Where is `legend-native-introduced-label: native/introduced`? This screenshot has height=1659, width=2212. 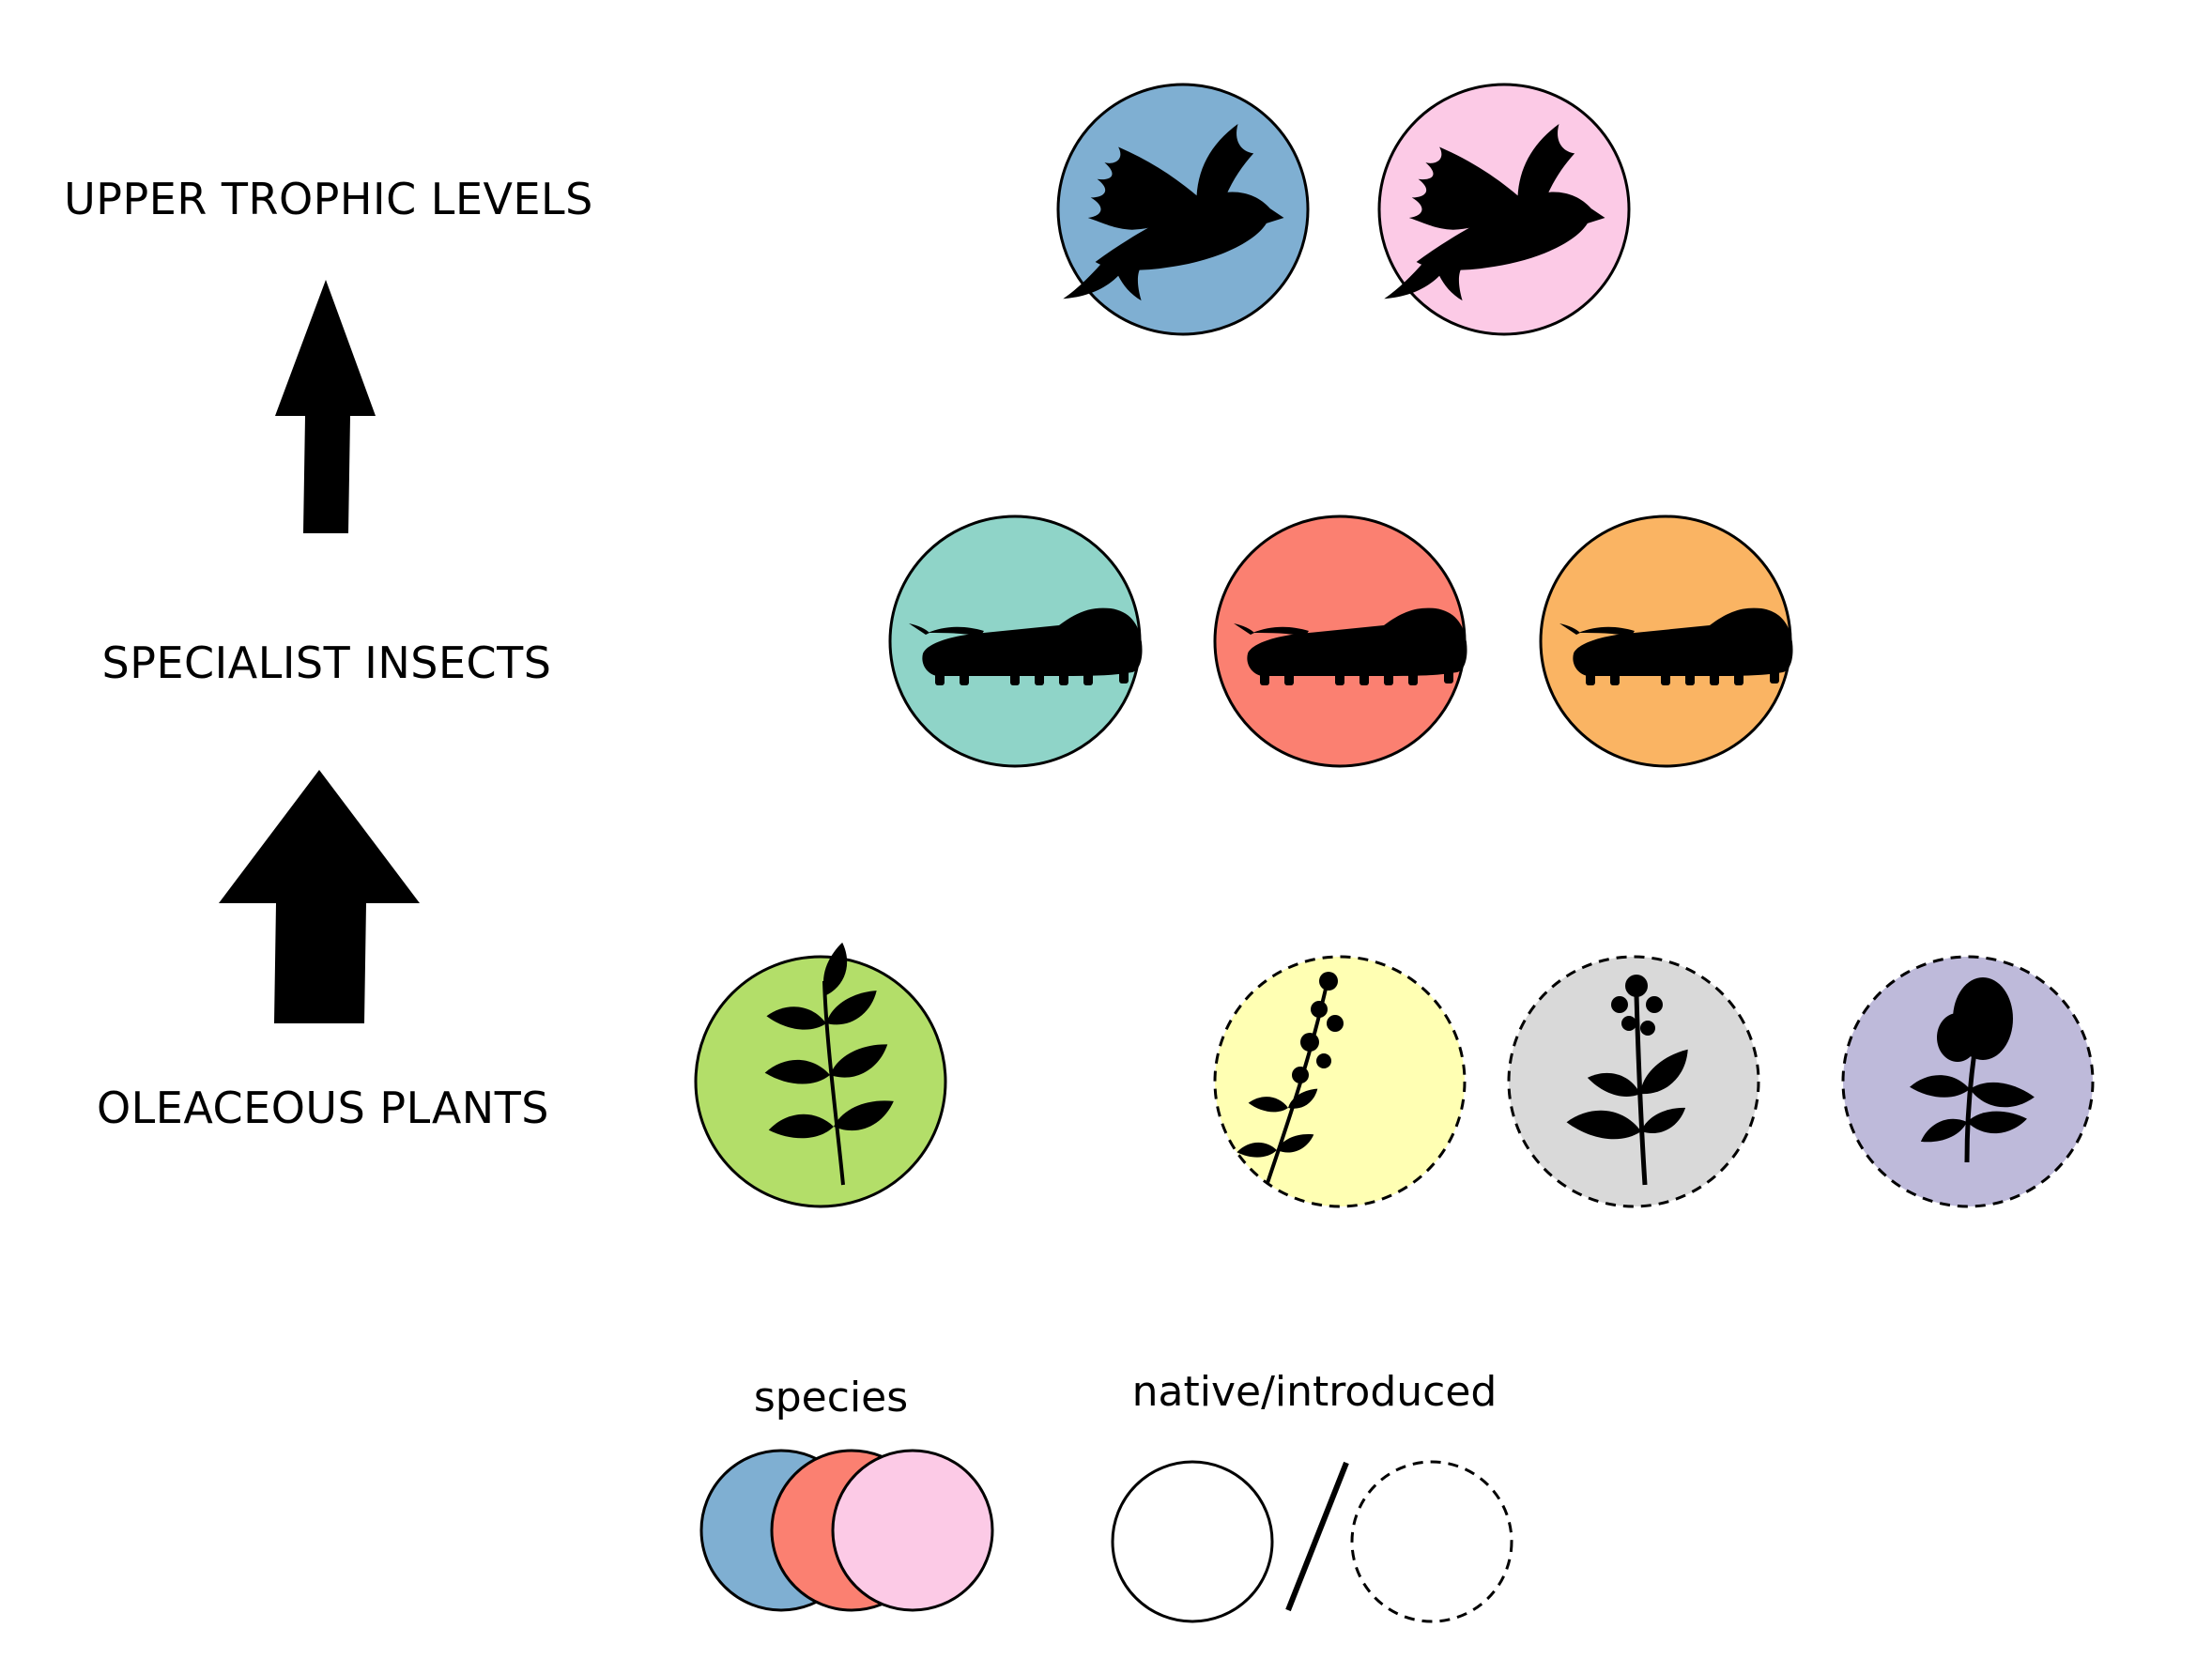 legend-native-introduced-label: native/introduced is located at coordinates (1315, 1392).